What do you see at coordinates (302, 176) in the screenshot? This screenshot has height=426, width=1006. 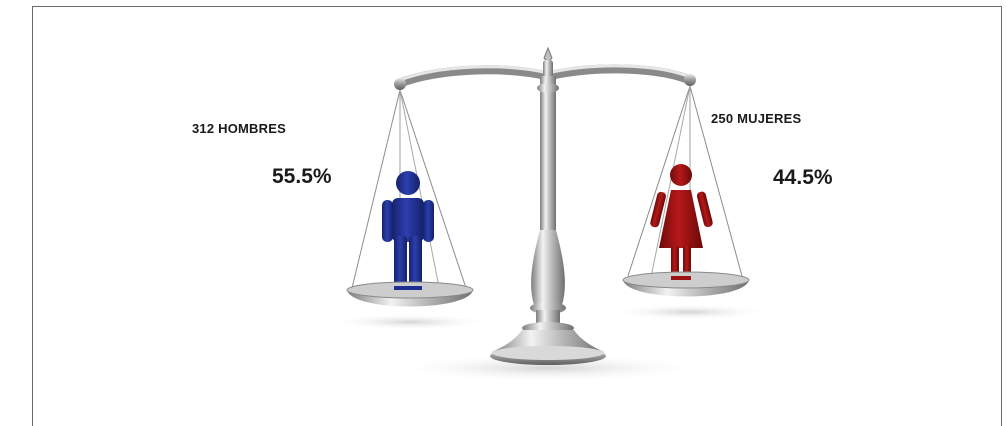 I see `men-percent-label: 55.5%` at bounding box center [302, 176].